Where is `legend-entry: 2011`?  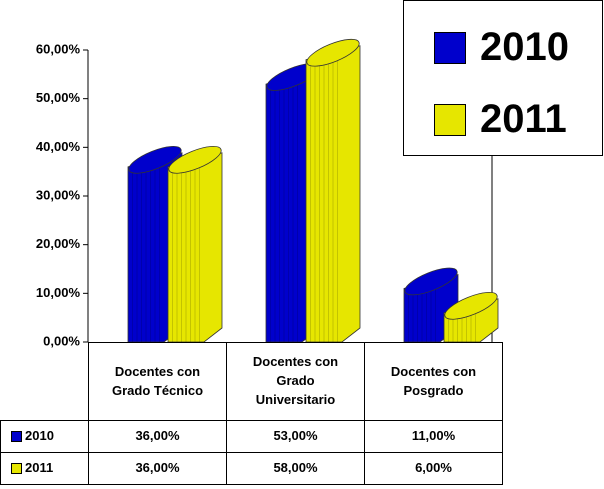 legend-entry: 2011 is located at coordinates (500, 119).